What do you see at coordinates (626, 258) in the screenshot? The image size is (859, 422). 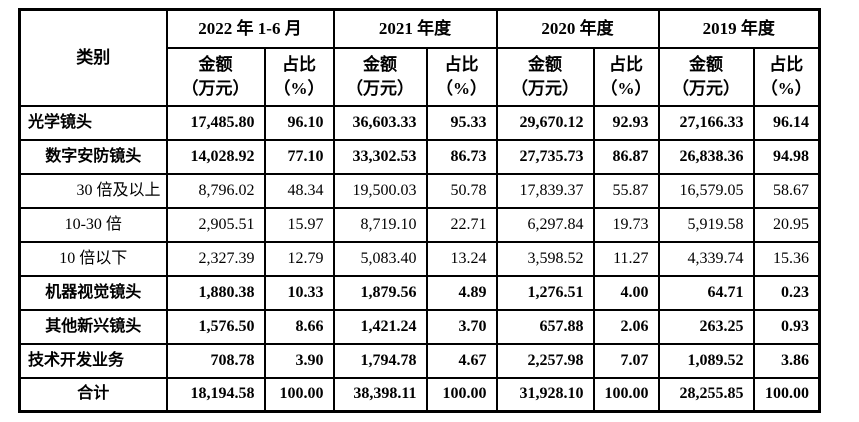 I see `ratio-cell: 11.27` at bounding box center [626, 258].